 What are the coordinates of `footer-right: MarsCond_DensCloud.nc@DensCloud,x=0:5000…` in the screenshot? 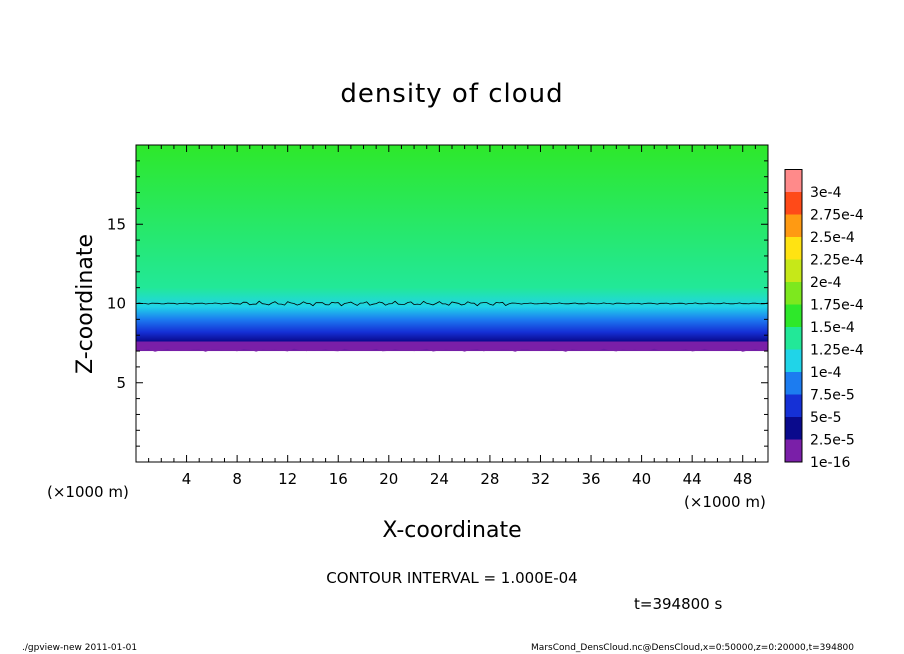 It's located at (692, 648).